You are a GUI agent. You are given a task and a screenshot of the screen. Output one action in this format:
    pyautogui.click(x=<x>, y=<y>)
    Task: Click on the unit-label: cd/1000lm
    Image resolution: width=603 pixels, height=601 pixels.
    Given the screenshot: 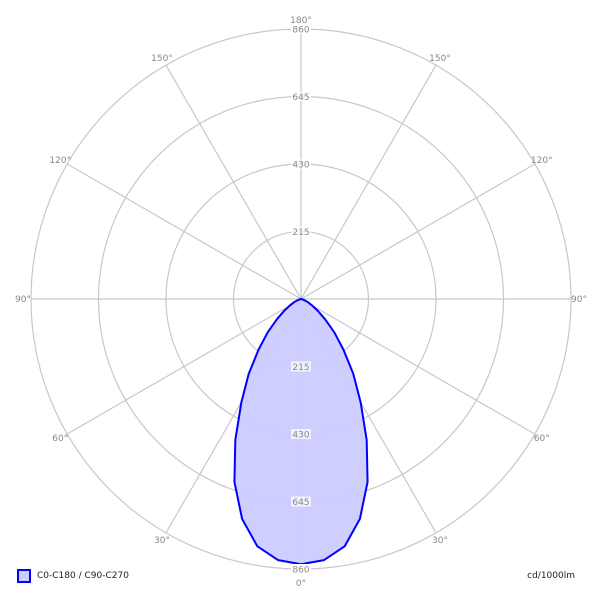 What is the action you would take?
    pyautogui.click(x=551, y=576)
    